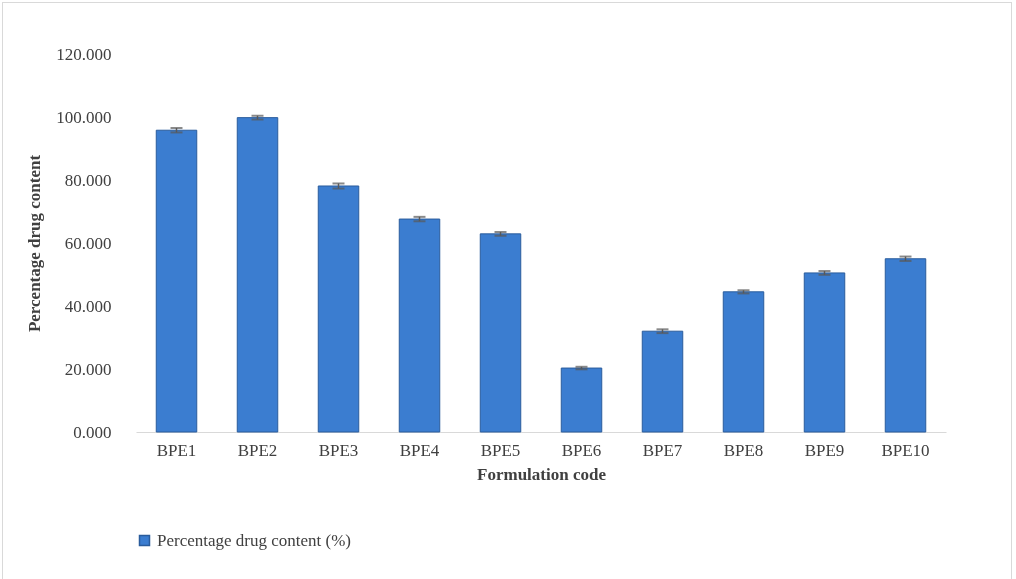 The height and width of the screenshot is (579, 1016). I want to click on y-tick-label: 120.000, so click(84, 54).